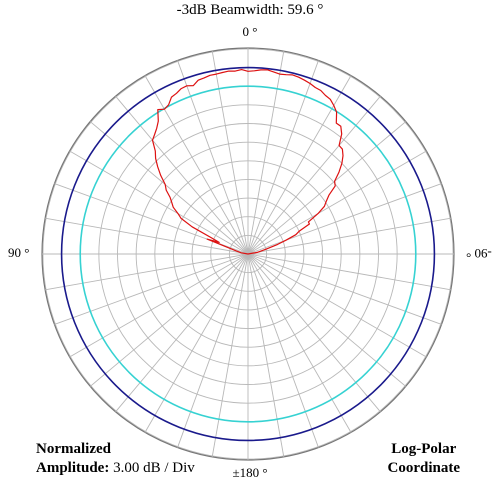 The width and height of the screenshot is (500, 484). I want to click on amplitude-label: Amplitude:, so click(73, 468).